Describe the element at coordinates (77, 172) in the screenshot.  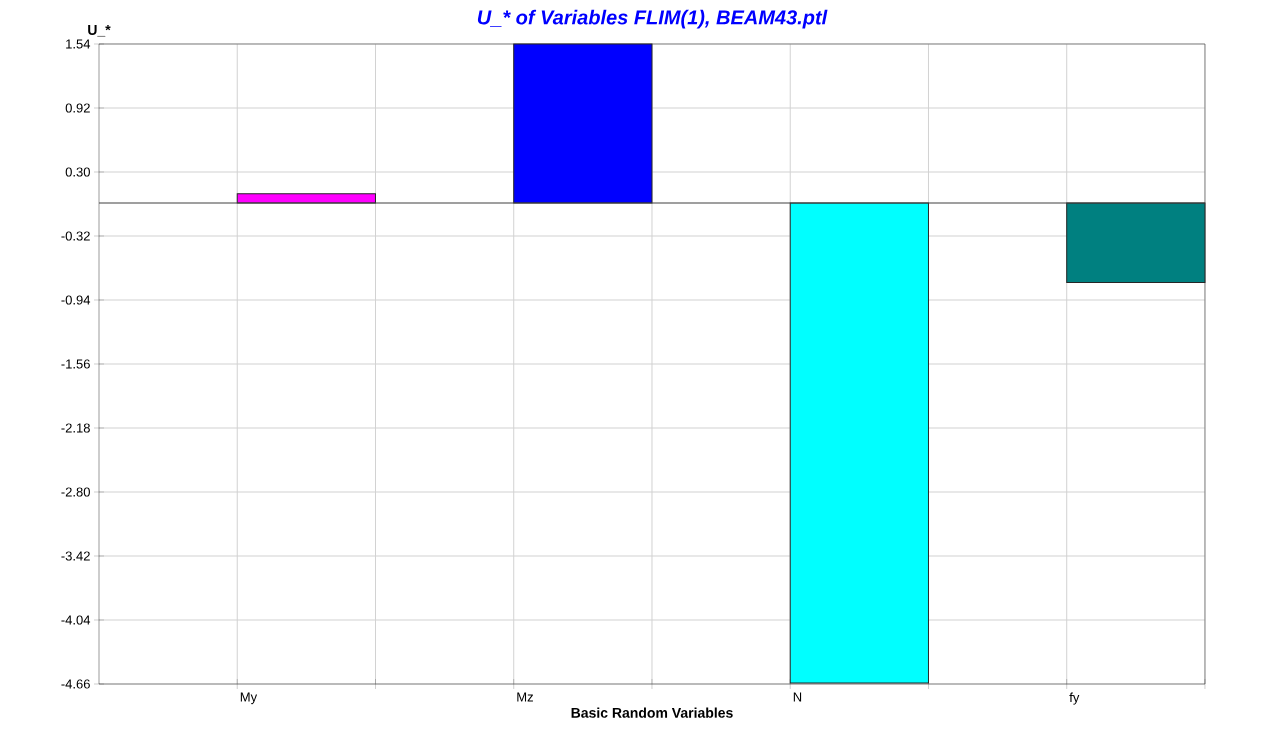
I see `y-tick-label: 0.30` at that location.